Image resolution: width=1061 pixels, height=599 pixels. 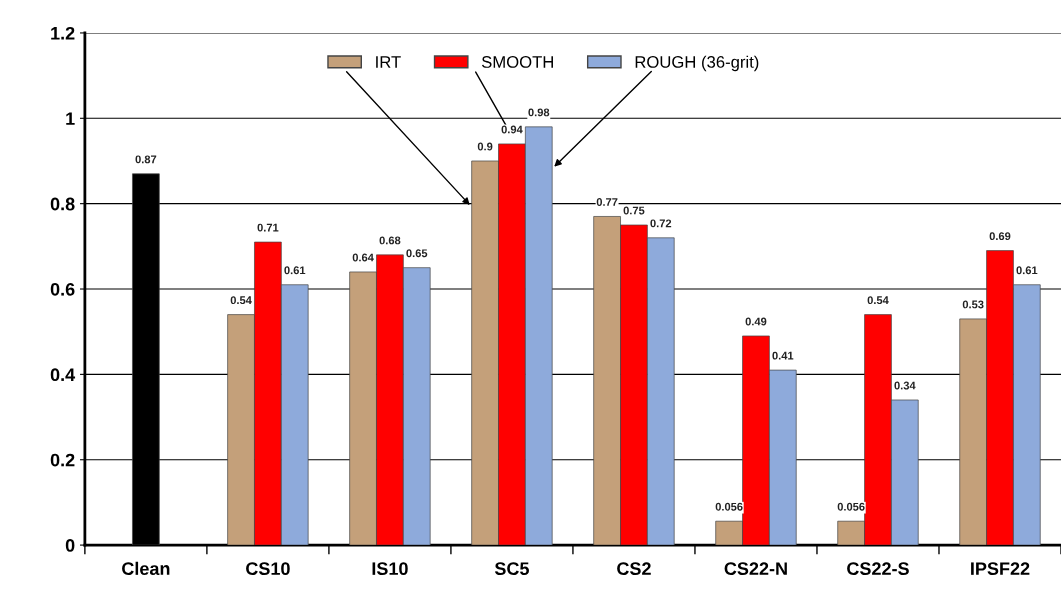 What do you see at coordinates (70, 118) in the screenshot?
I see `y-tick-label: 1` at bounding box center [70, 118].